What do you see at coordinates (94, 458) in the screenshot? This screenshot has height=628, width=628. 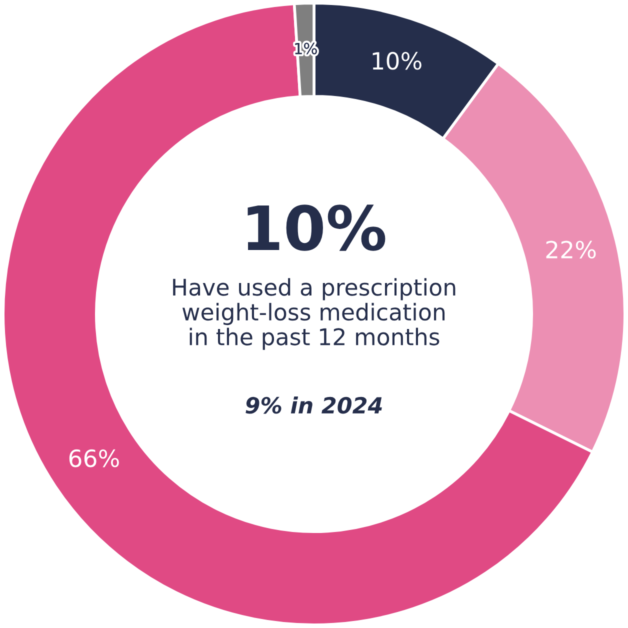 I see `data-label: 66%` at bounding box center [94, 458].